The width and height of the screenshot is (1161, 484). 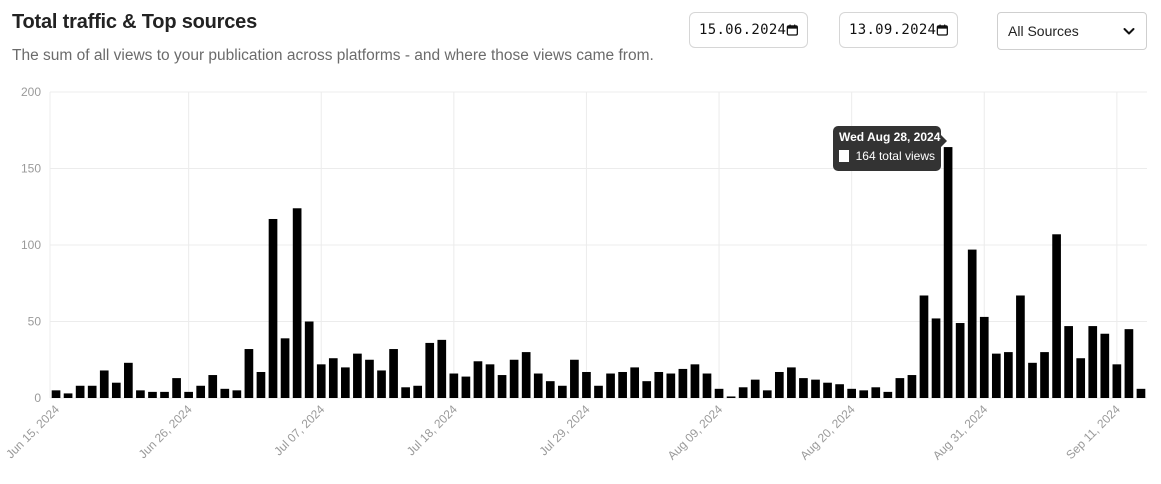 I want to click on x-tick-label: Aug 31, 2024, so click(x=960, y=432).